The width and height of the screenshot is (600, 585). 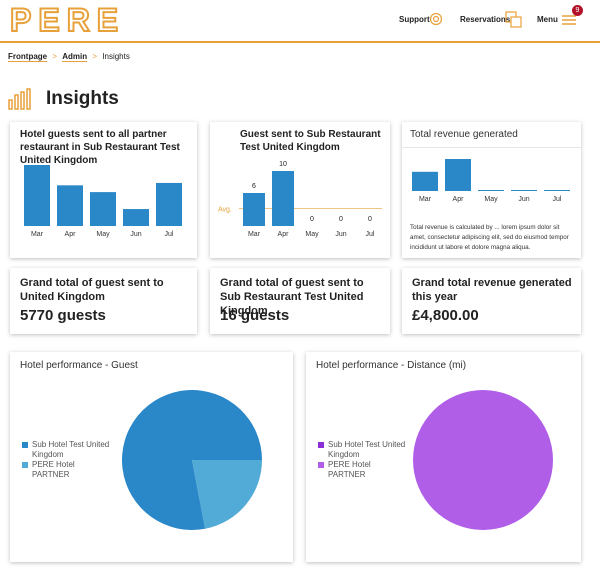 What do you see at coordinates (79, 365) in the screenshot?
I see `chart-title: Hotel performance - Guest` at bounding box center [79, 365].